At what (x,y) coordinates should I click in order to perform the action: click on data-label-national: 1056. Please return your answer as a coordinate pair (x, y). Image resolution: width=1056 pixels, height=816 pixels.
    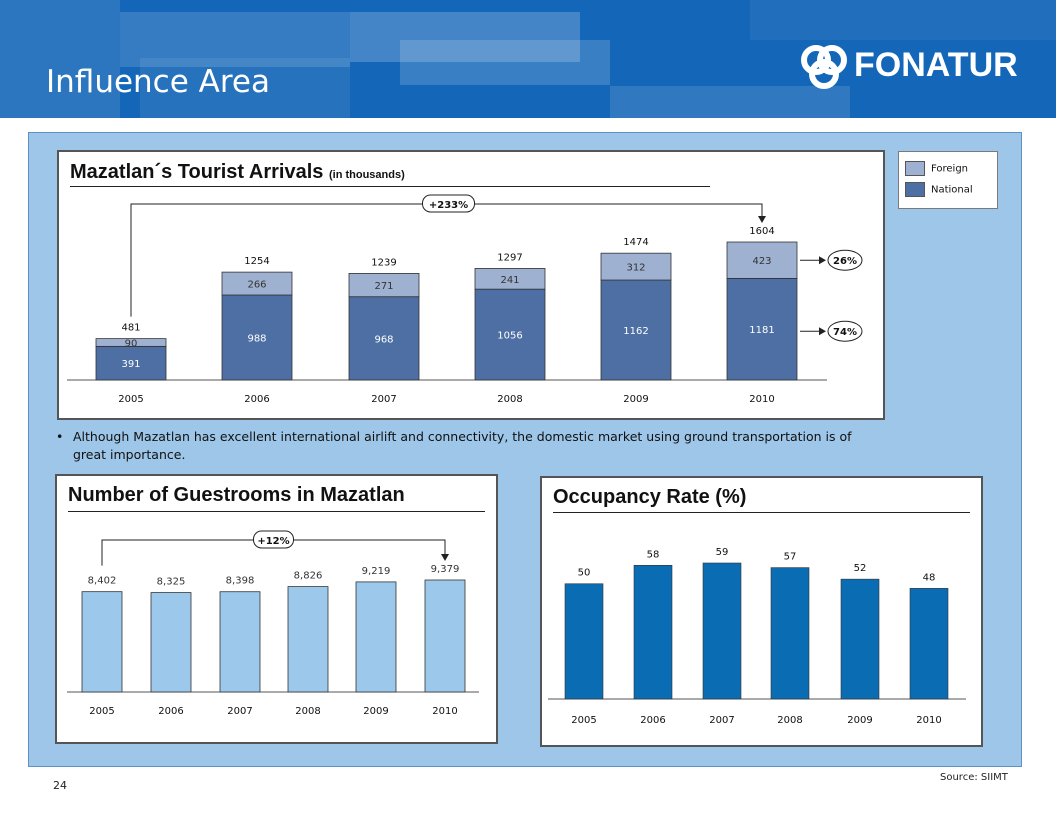
    Looking at the image, I should click on (509, 336).